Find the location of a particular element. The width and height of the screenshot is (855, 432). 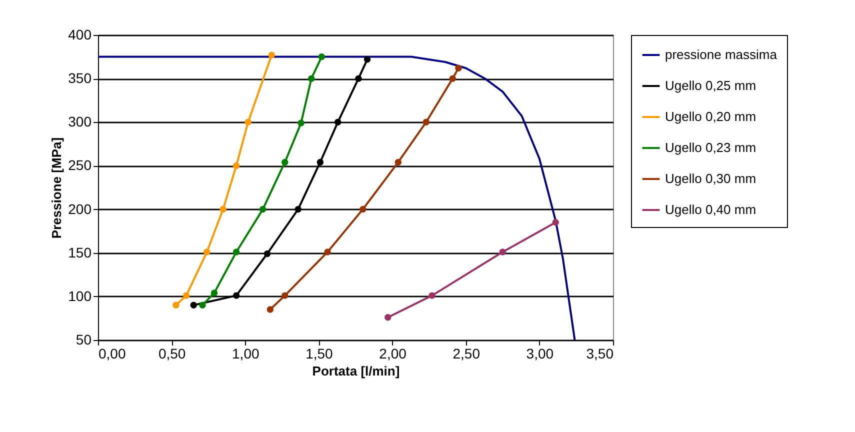

legend-label: Ugello 0,25 mm is located at coordinates (710, 85).